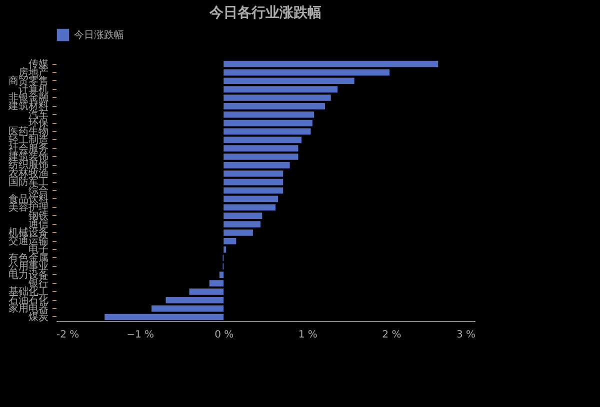 The height and width of the screenshot is (407, 600). What do you see at coordinates (140, 335) in the screenshot?
I see `x-tick-label: −1 %` at bounding box center [140, 335].